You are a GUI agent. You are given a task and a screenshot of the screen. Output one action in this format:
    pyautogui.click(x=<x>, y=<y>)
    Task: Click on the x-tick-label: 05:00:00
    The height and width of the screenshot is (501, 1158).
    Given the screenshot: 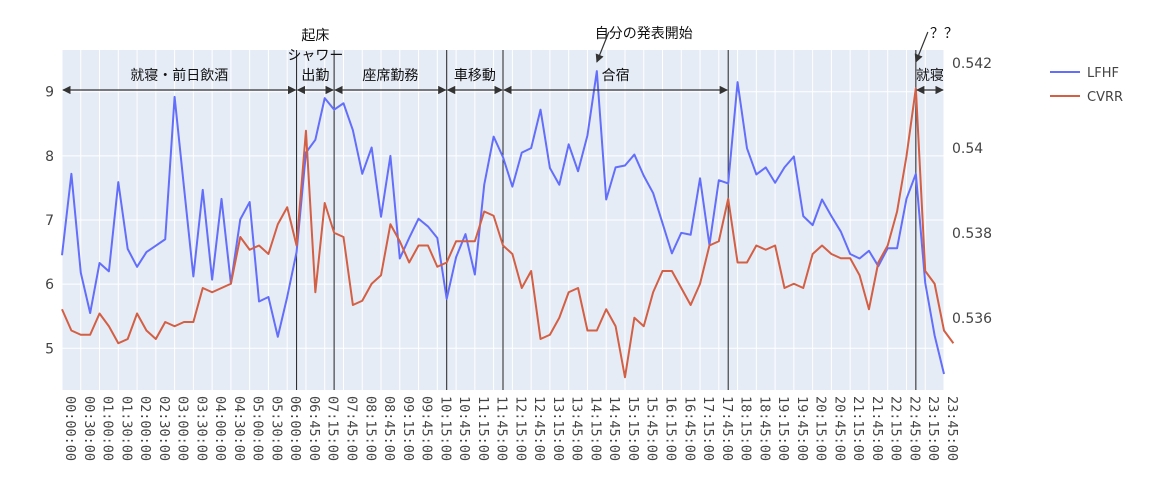 What is the action you would take?
    pyautogui.click(x=258, y=428)
    